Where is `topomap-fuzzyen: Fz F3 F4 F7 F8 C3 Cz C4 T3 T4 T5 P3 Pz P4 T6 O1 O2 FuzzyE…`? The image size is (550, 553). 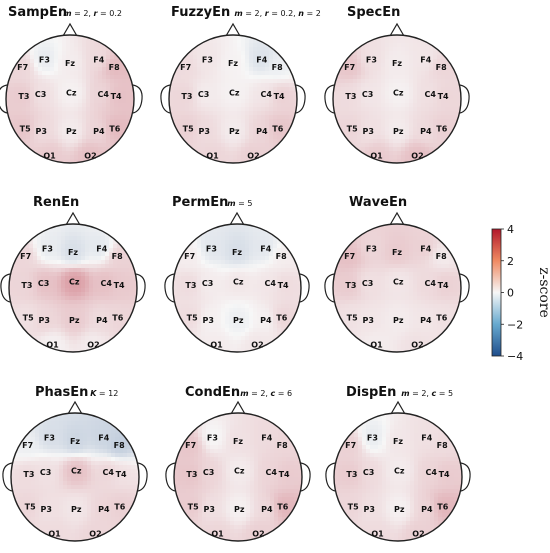
topomap-fuzzyen: Fz F3 F4 F7 F8 C3 Cz C4 T3 T4 T5 P3 Pz P4 T6 O1 O2 FuzzyE… is located at coordinates (240, 84).